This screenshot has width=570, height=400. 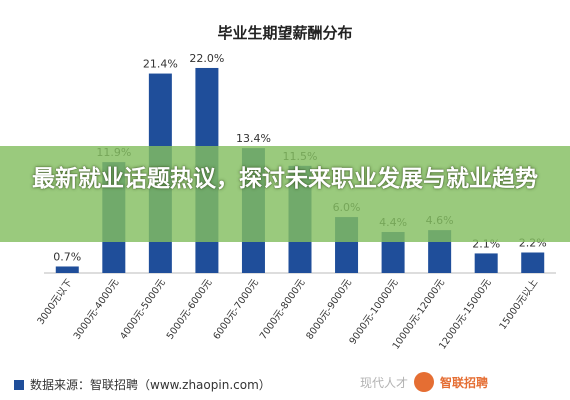 What do you see at coordinates (518, 304) in the screenshot?
I see `x-tick-label: 15000元以上` at bounding box center [518, 304].